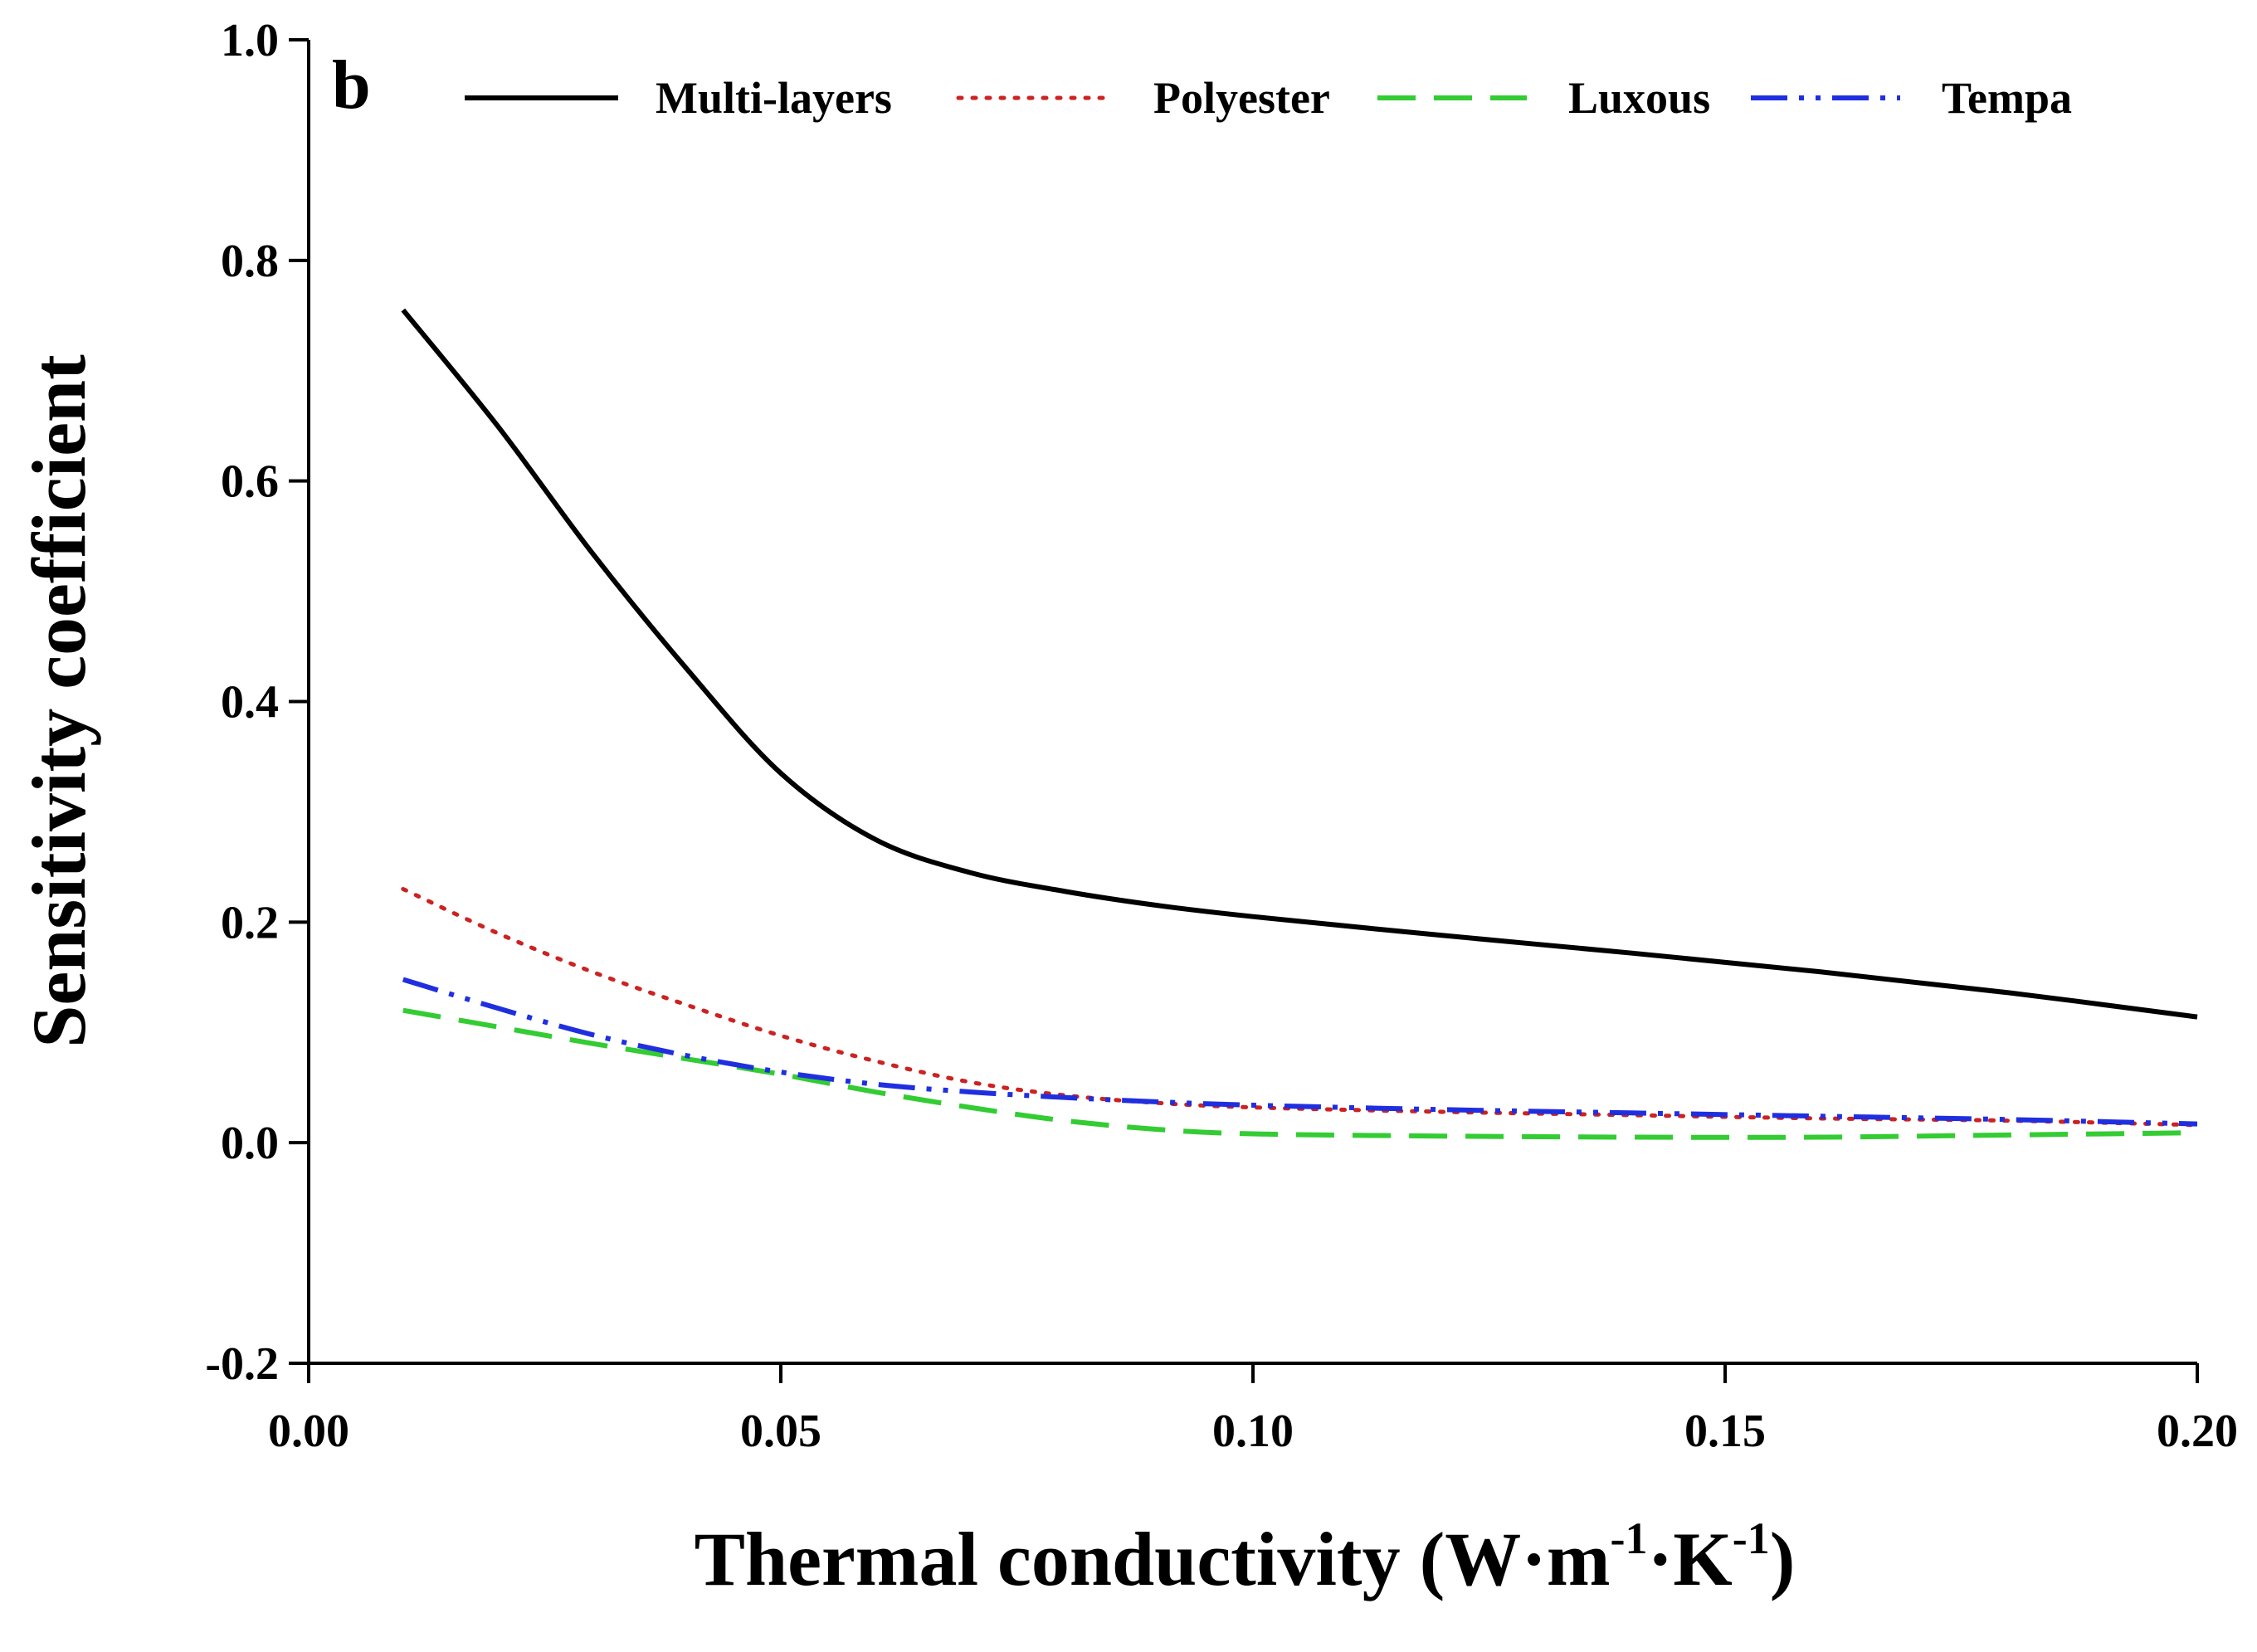 This screenshot has height=1652, width=2257. What do you see at coordinates (1639, 98) in the screenshot?
I see `legend-label-luxous: Luxous` at bounding box center [1639, 98].